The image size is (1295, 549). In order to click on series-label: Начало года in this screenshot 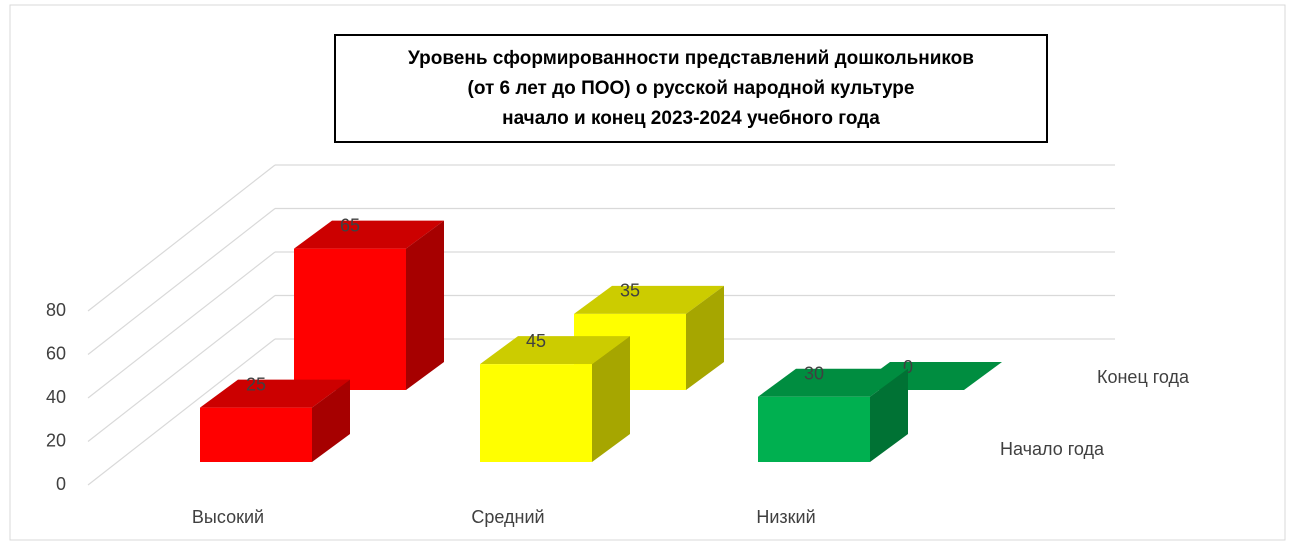, I will do `click(1052, 449)`.